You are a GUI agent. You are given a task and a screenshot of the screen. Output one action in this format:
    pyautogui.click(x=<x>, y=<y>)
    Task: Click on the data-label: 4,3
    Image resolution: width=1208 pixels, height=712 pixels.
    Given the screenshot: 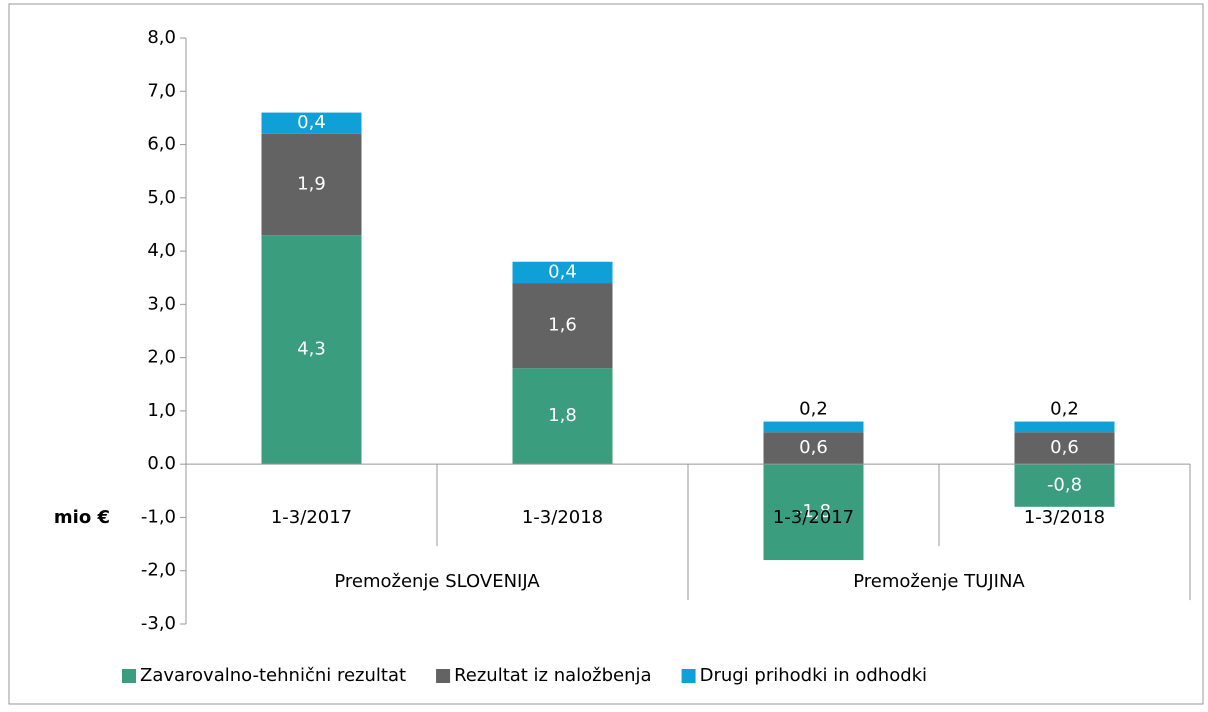 What is the action you would take?
    pyautogui.click(x=311, y=349)
    